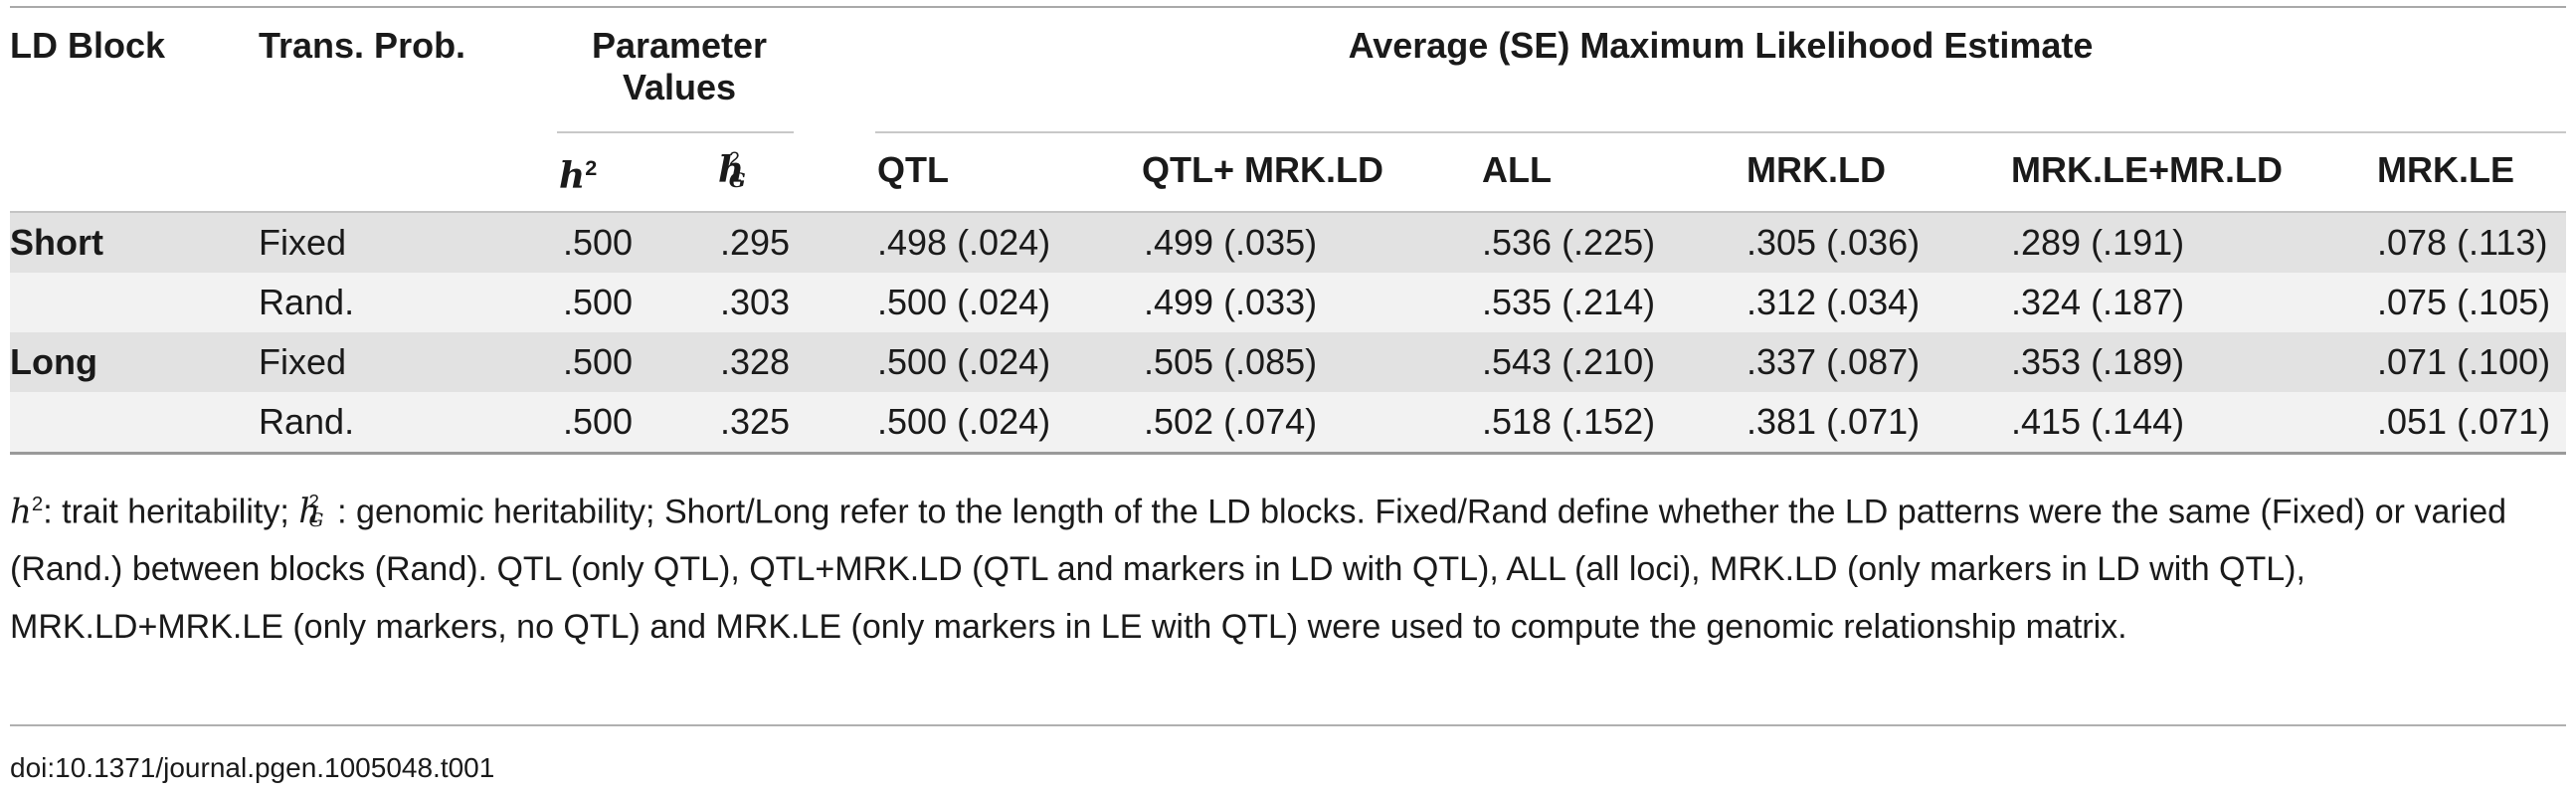  Describe the element at coordinates (88, 45) in the screenshot. I see `header-ld-block: LD Block` at that location.